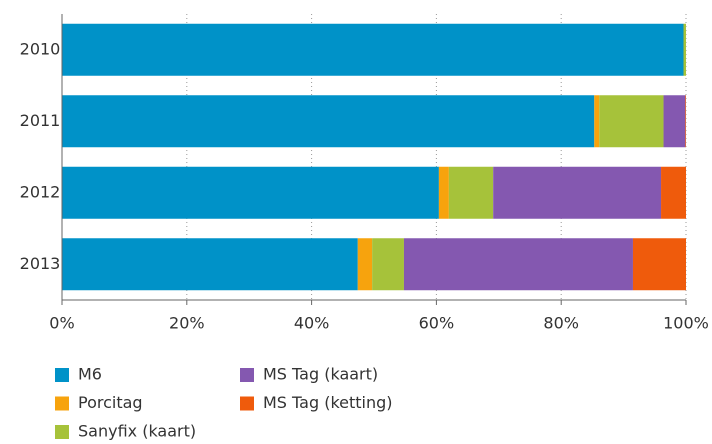 This screenshot has width=712, height=444. Describe the element at coordinates (561, 323) in the screenshot. I see `x-tick-label: 80%` at that location.